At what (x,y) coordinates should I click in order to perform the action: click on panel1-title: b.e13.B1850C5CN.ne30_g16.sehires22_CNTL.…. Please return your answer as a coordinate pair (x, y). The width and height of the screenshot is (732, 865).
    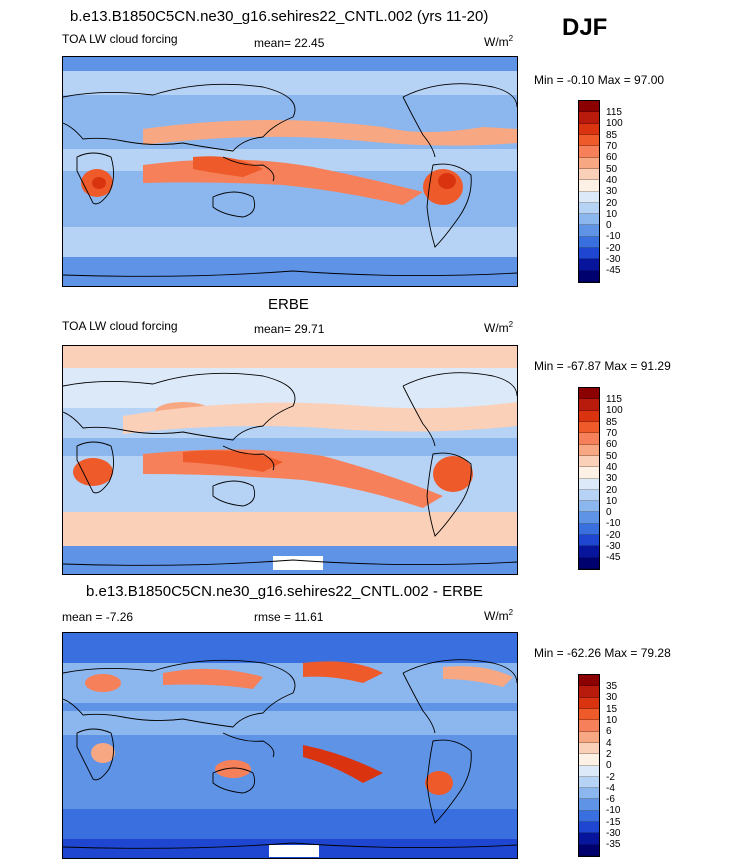
    Looking at the image, I should click on (279, 16).